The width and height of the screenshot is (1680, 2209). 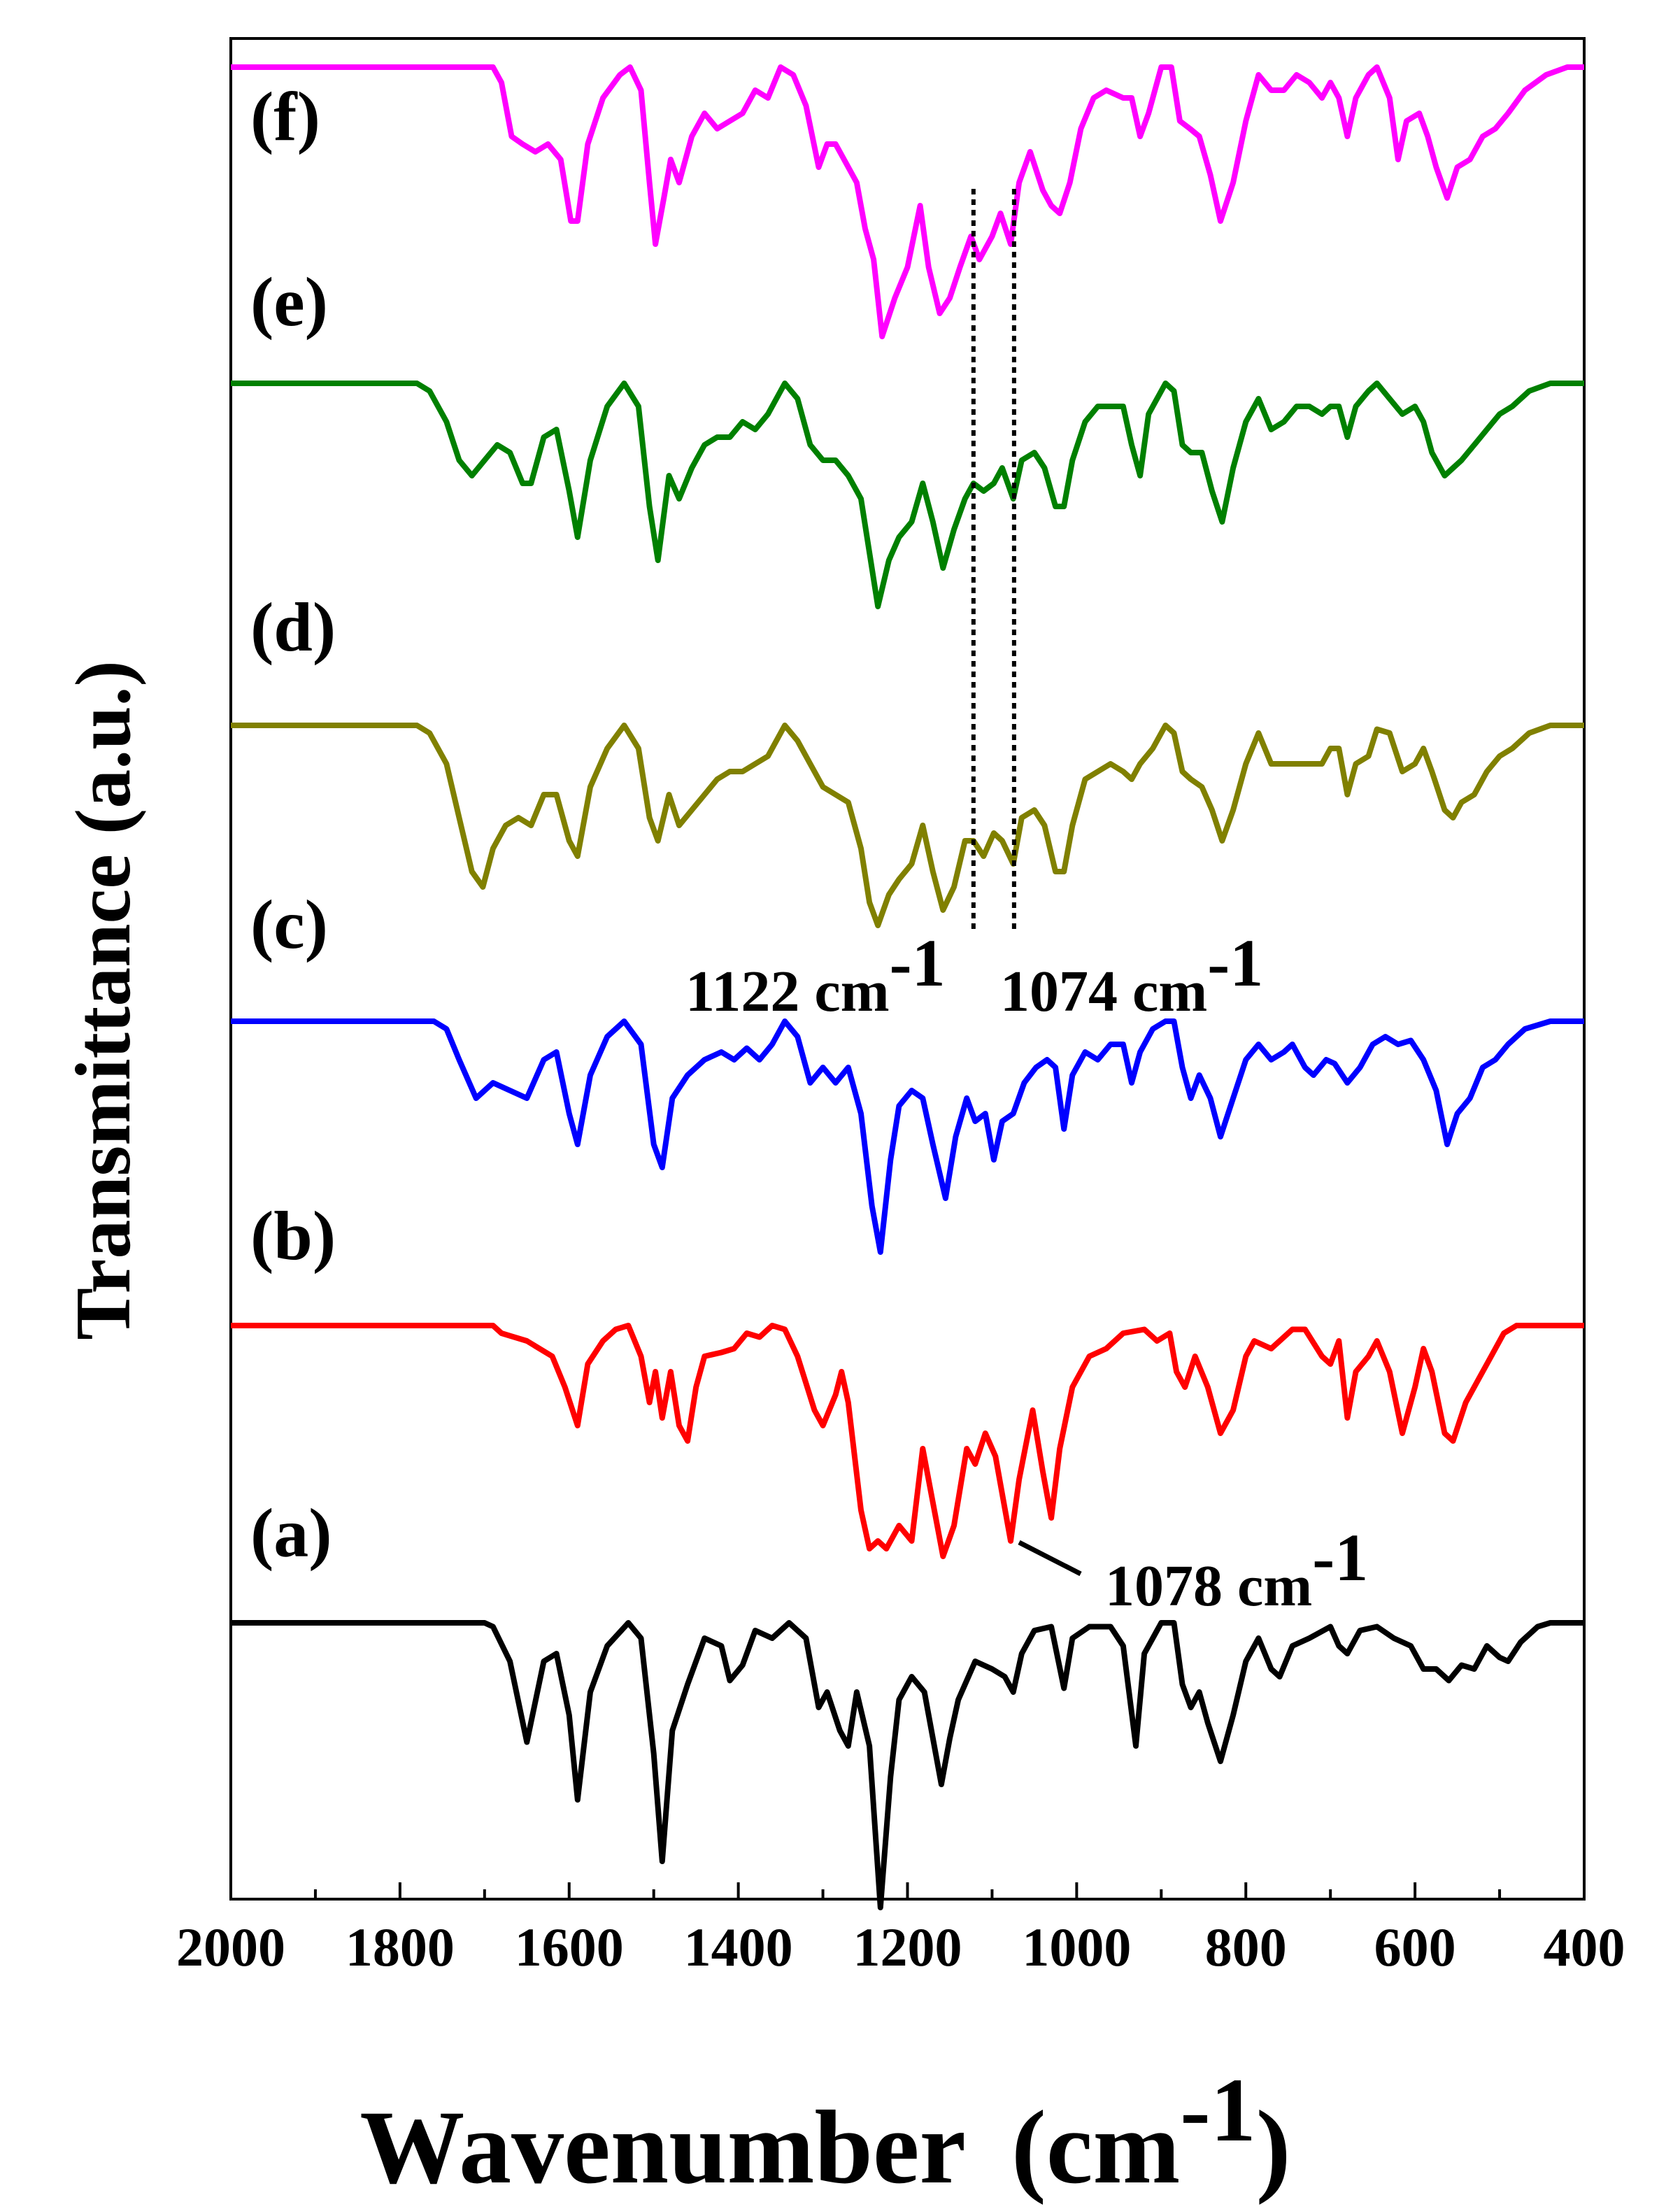 What do you see at coordinates (289, 924) in the screenshot?
I see `series-label-c: (c)` at bounding box center [289, 924].